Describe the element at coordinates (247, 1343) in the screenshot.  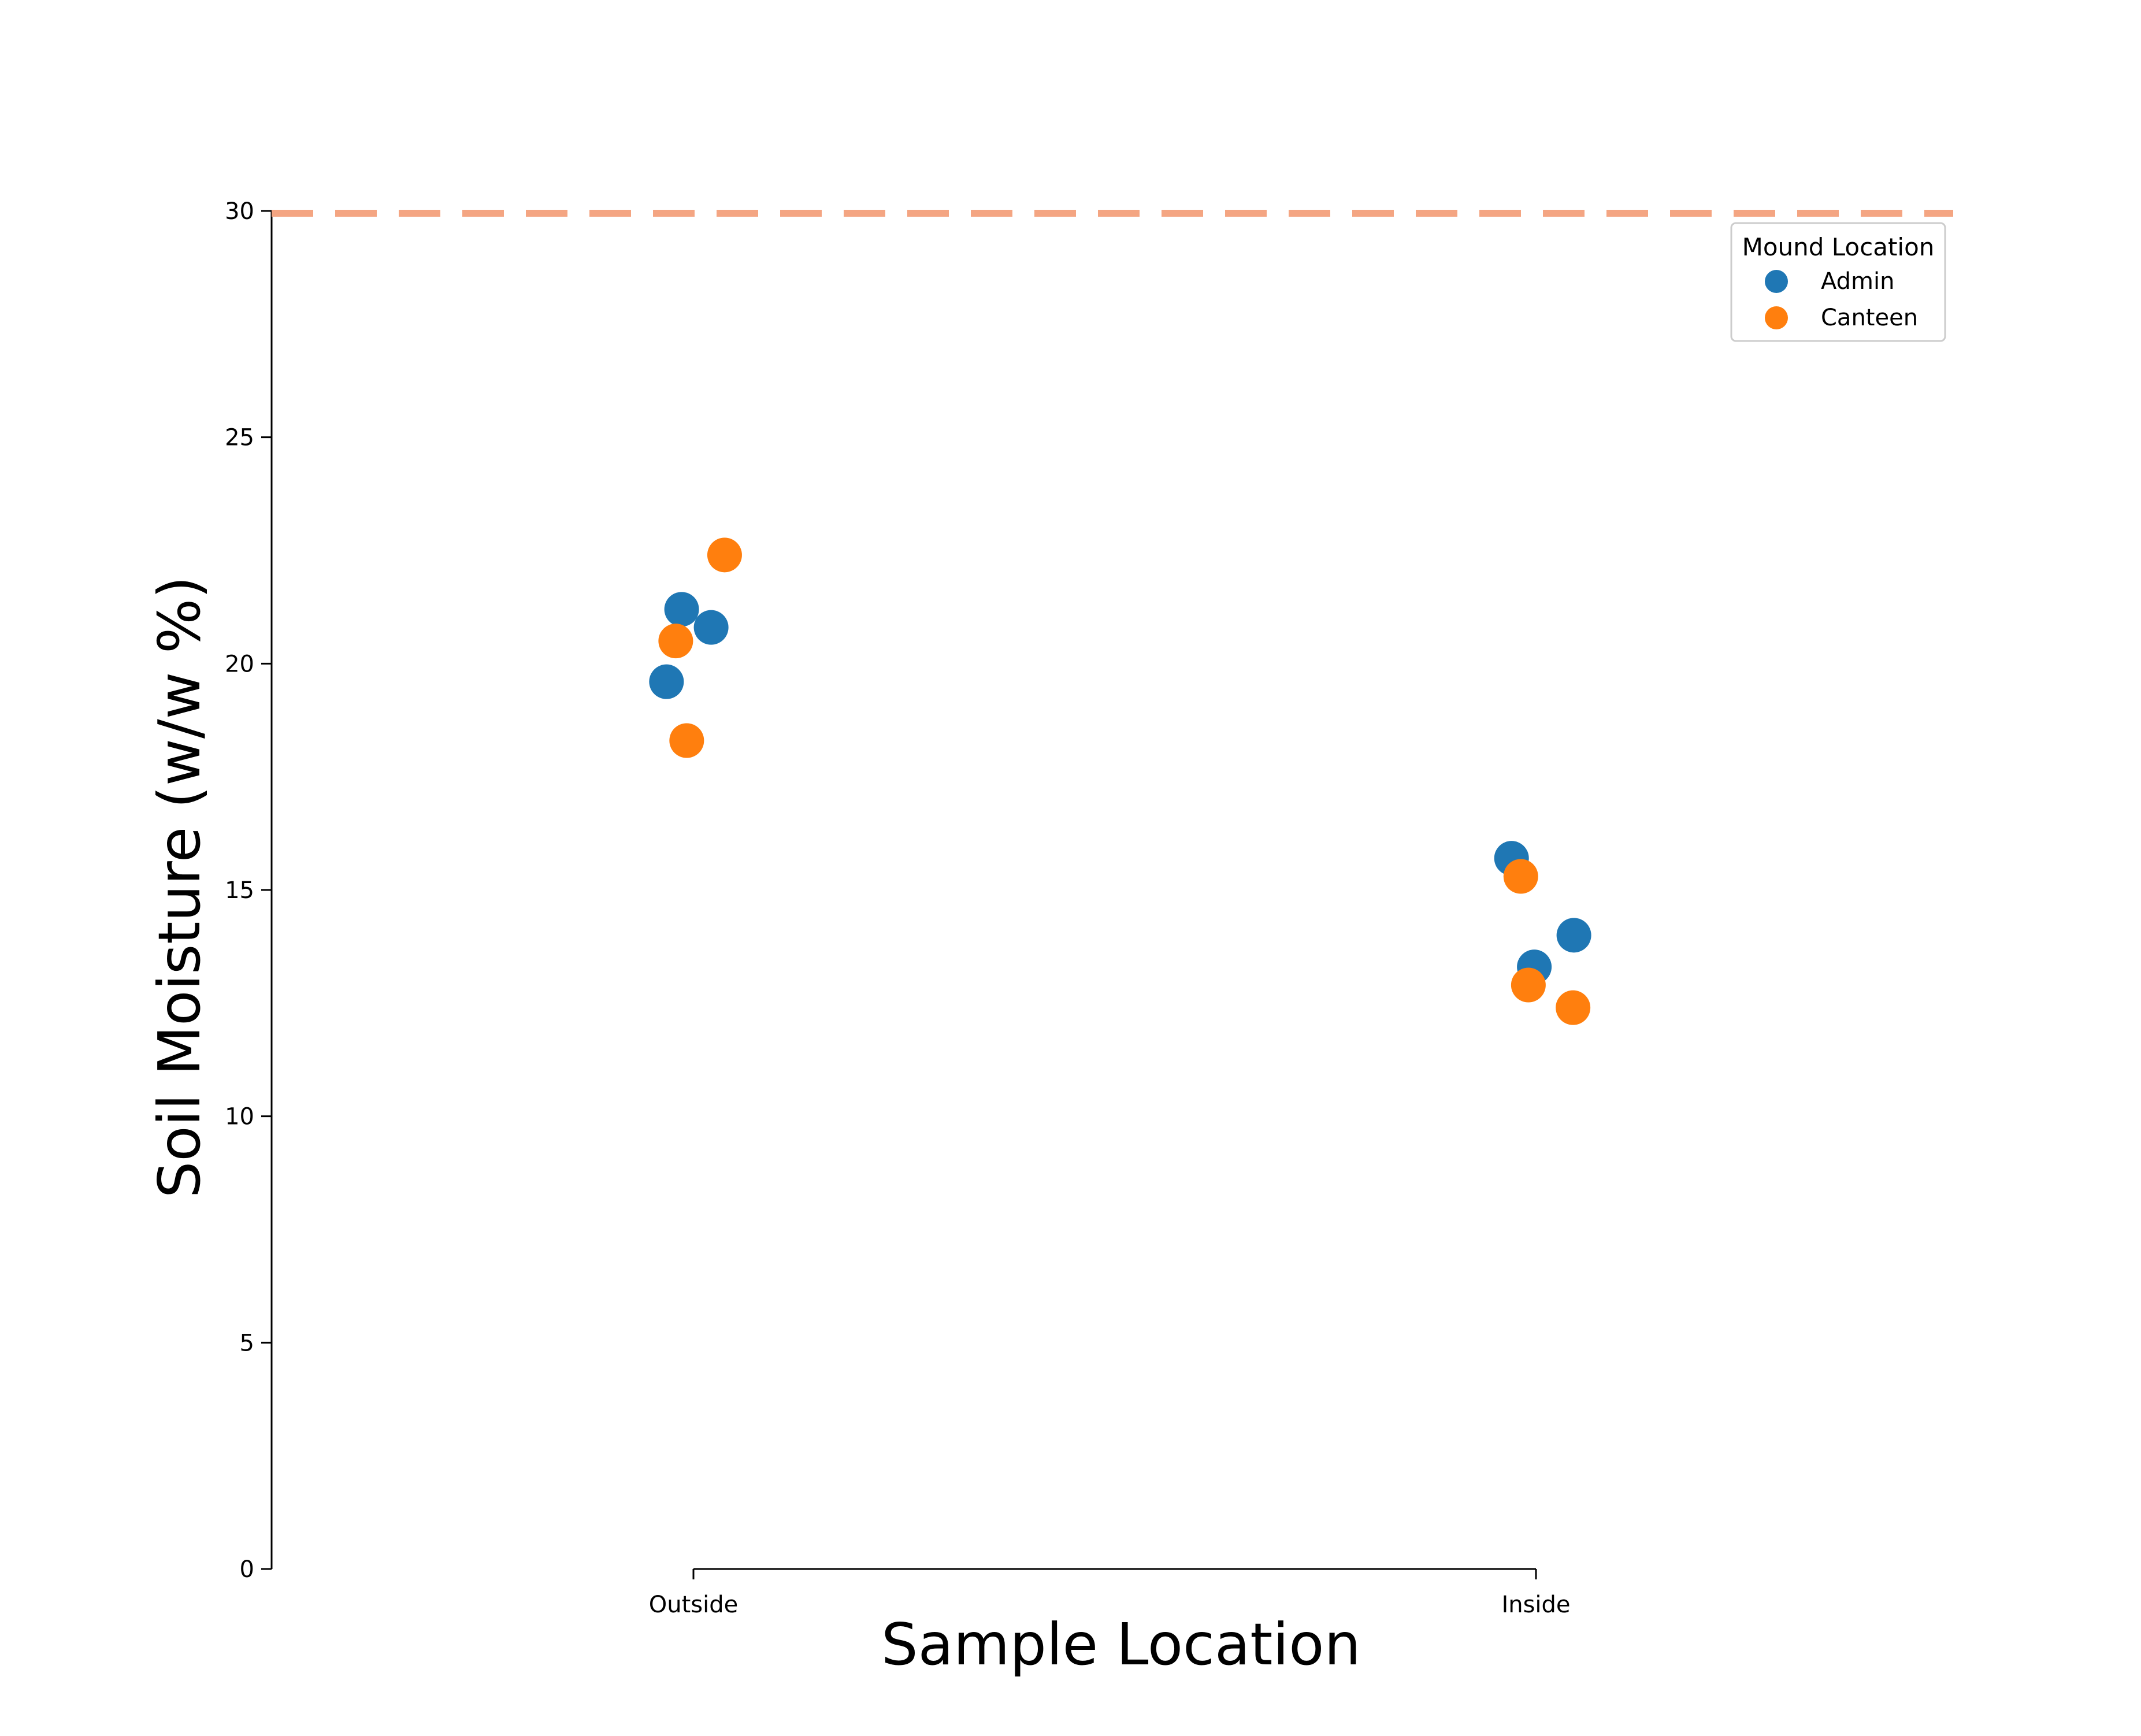
I see `y-tick-label: 5` at that location.